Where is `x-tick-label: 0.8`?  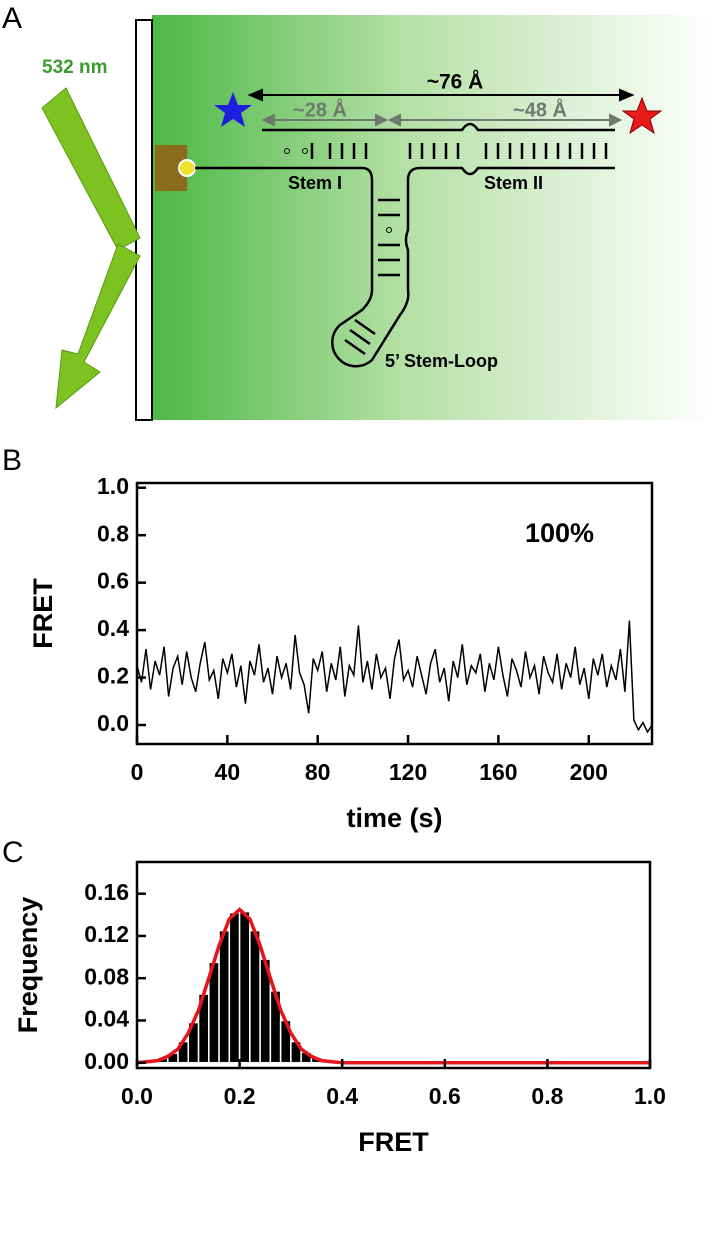 x-tick-label: 0.8 is located at coordinates (547, 1096).